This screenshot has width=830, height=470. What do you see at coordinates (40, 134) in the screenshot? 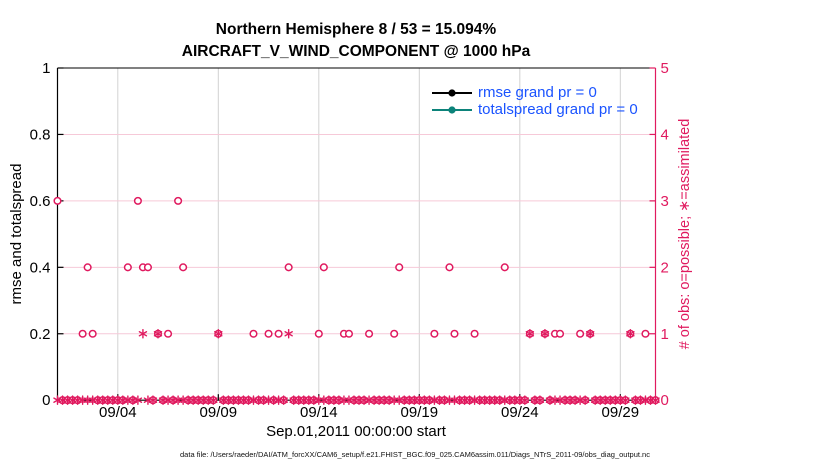
I see `svg-text: 0.8` at bounding box center [40, 134].